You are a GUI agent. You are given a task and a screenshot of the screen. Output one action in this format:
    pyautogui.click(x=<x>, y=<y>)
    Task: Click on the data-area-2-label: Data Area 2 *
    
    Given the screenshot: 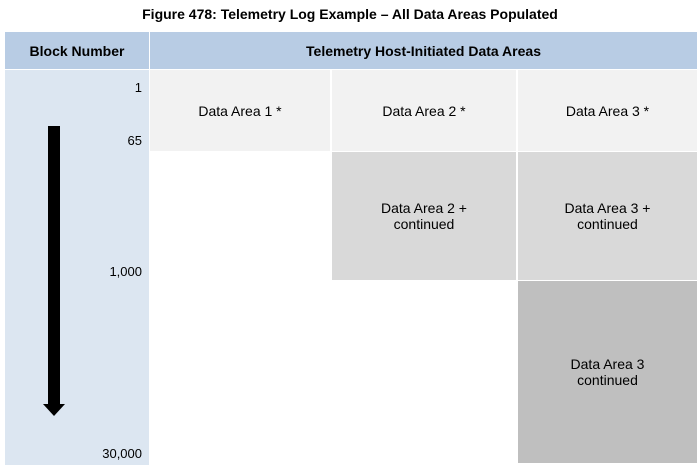 What is the action you would take?
    pyautogui.click(x=424, y=110)
    